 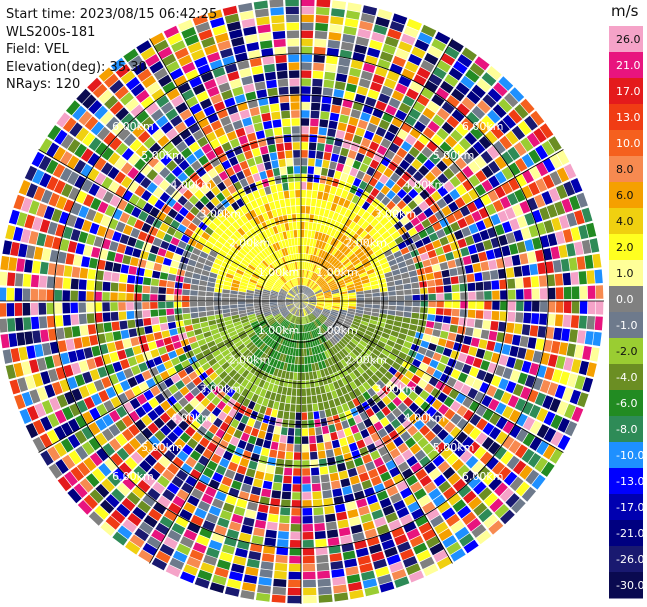 I want to click on colorbar-label: -1.0, so click(x=626, y=325).